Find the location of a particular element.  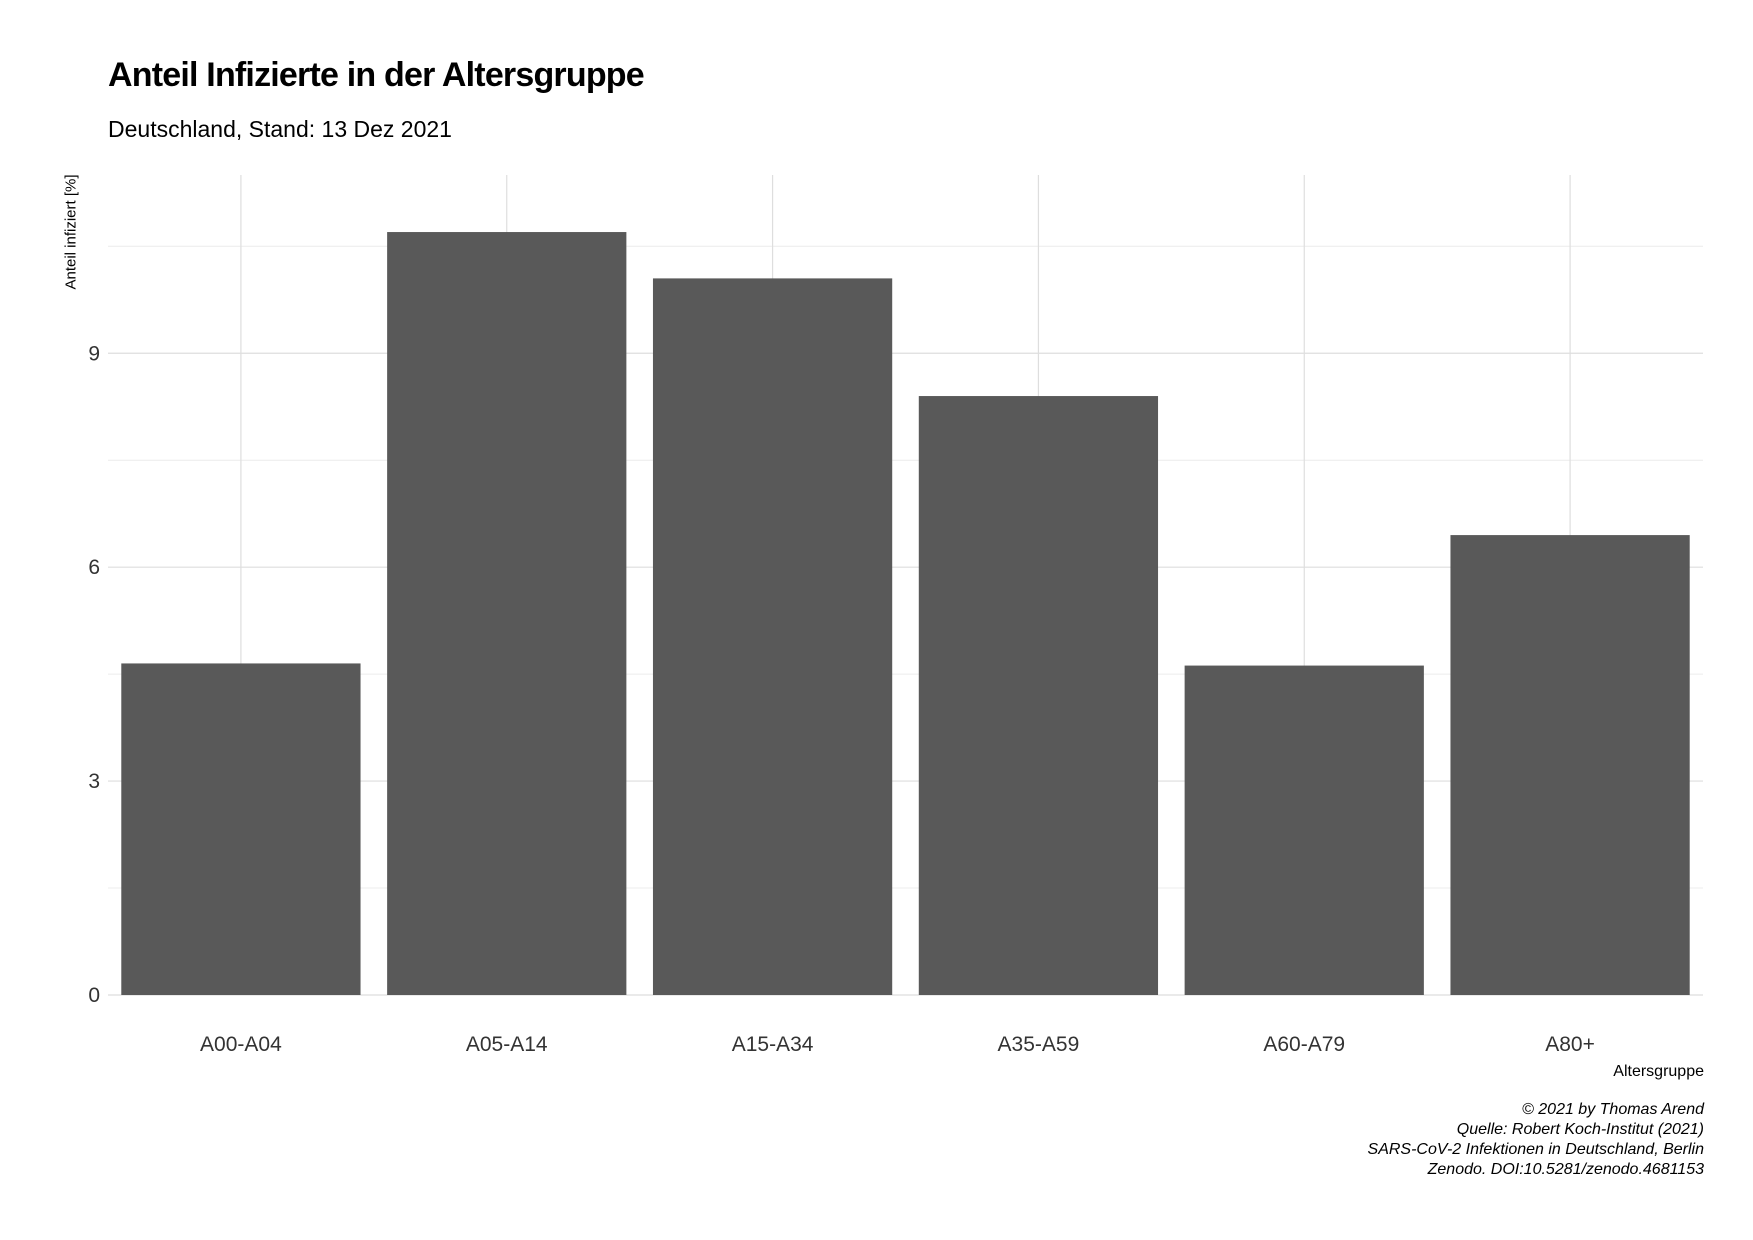

x-tick-labels: A00-A04 A05-A14 A15-A34 A35-A59 A60-A79 A80+ is located at coordinates (897, 1044).